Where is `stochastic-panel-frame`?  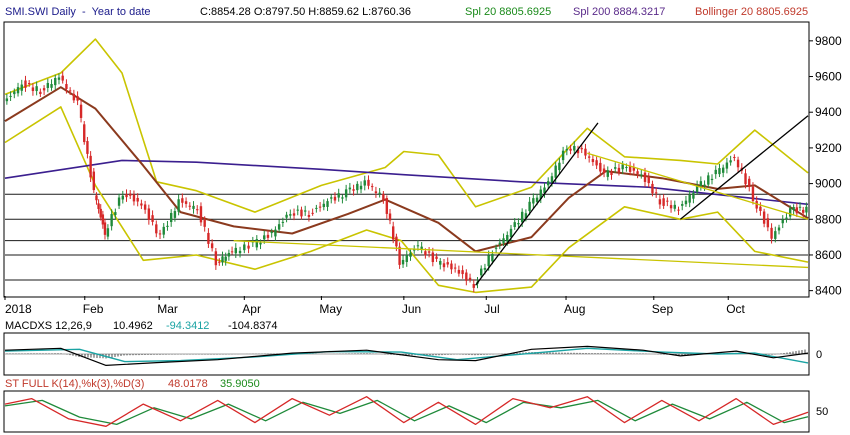 stochastic-panel-frame is located at coordinates (406, 411).